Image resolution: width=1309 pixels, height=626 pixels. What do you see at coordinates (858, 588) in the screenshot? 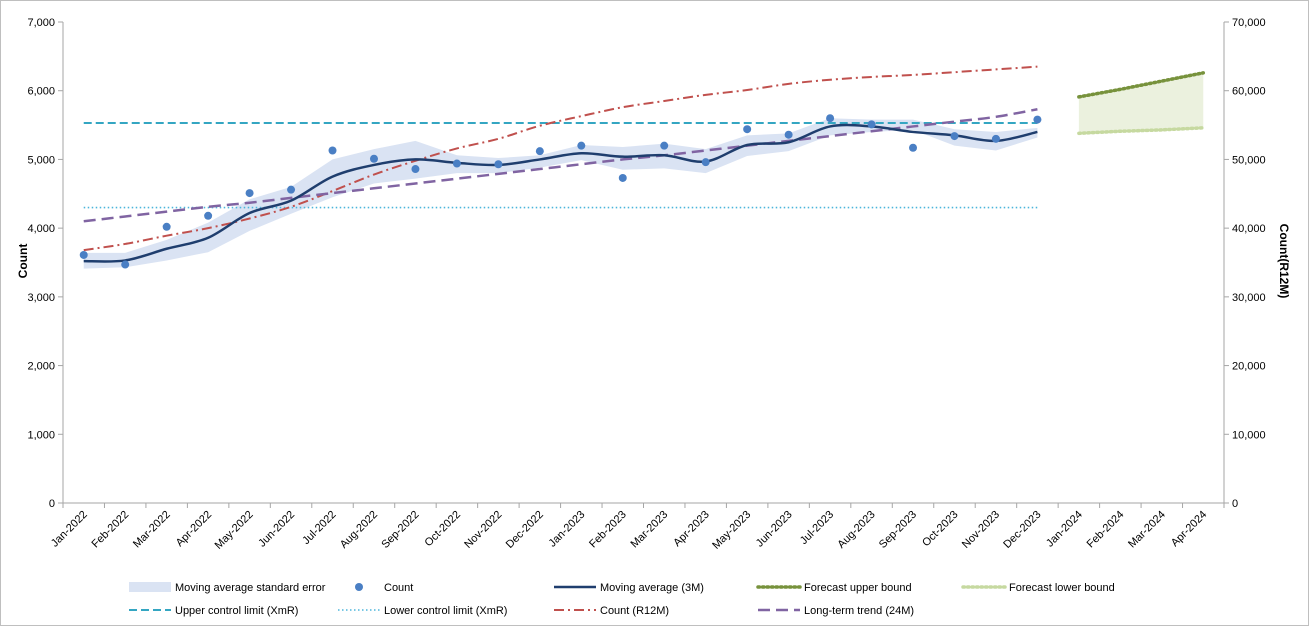
I see `legend-label: Forecast upper bound` at bounding box center [858, 588].